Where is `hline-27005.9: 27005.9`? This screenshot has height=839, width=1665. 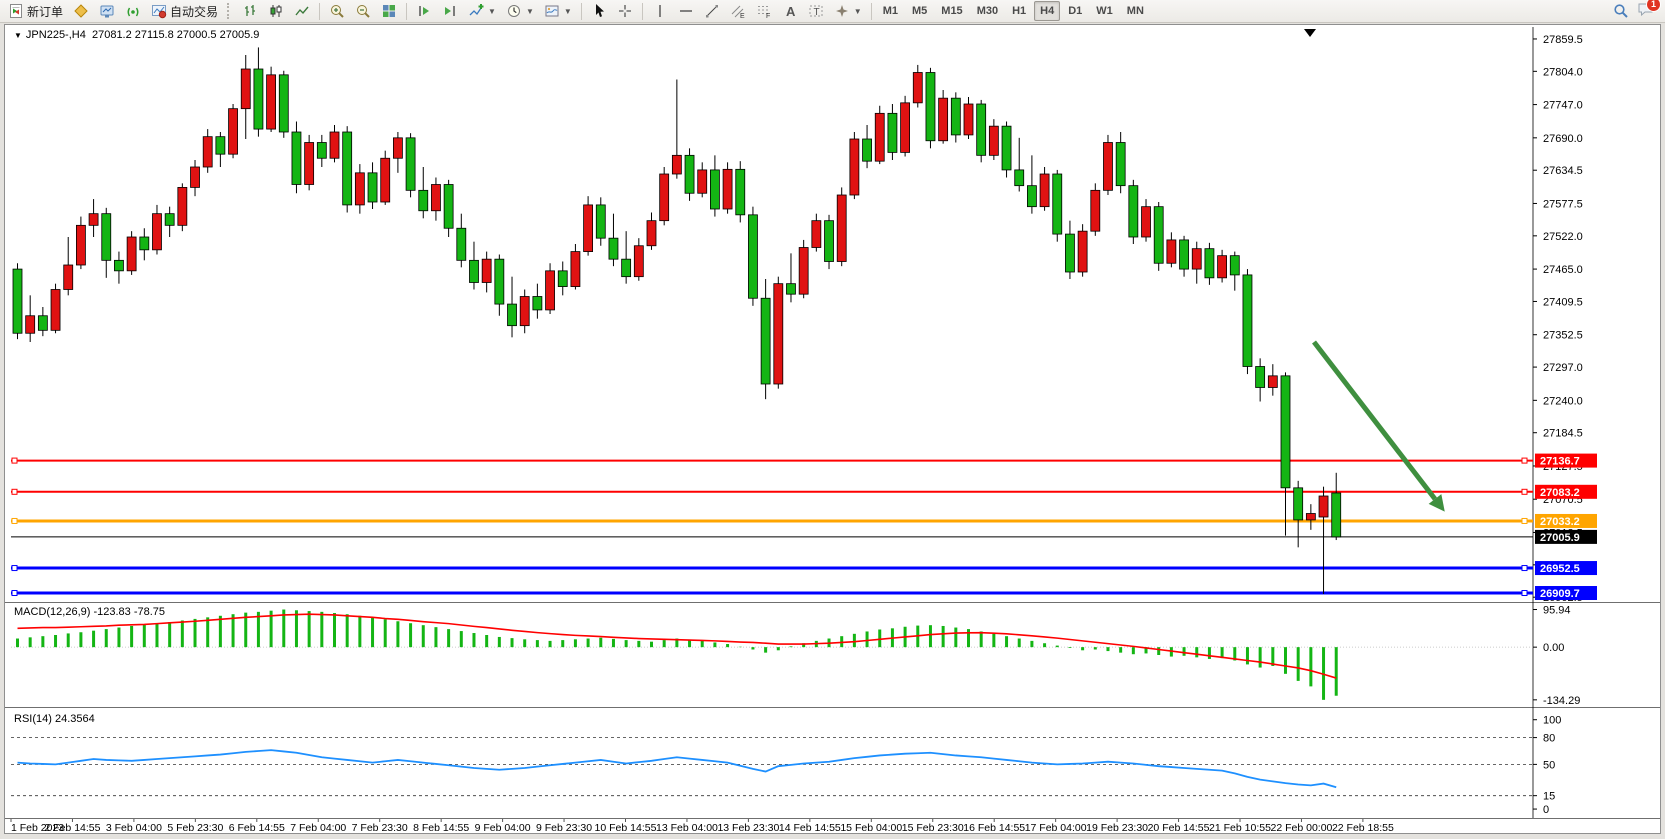 hline-27005.9: 27005.9 is located at coordinates (804, 536).